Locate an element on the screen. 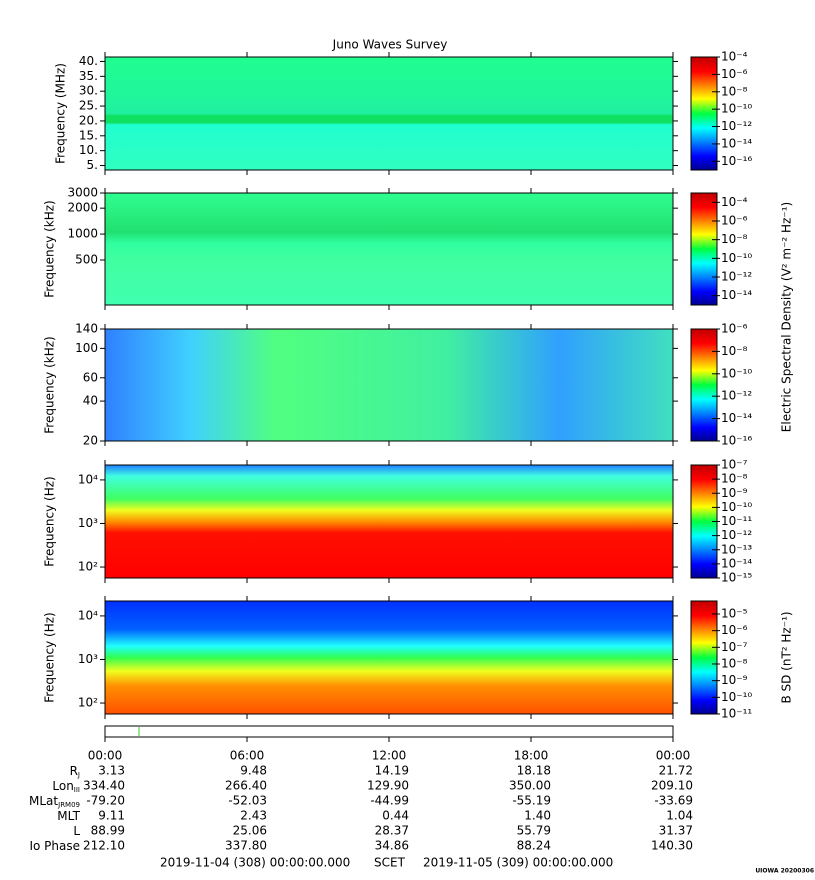 The height and width of the screenshot is (880, 815). y-tick-label: 140 is located at coordinates (86, 329).